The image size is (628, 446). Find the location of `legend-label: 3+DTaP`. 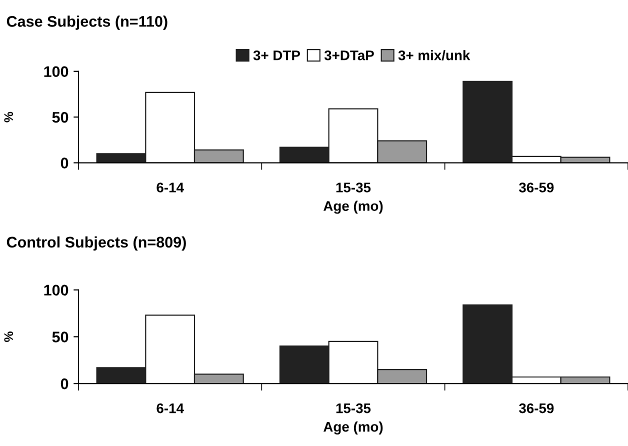

legend-label: 3+DTaP is located at coordinates (349, 55).